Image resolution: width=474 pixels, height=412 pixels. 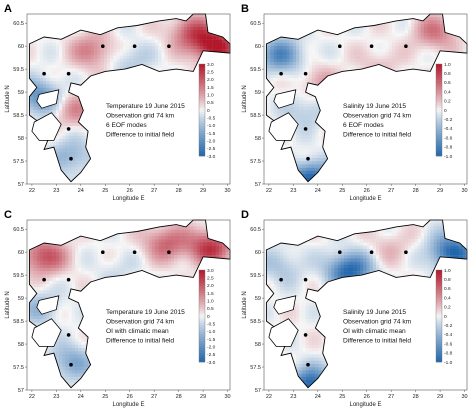 I want to click on colorbar-swatch, so click(x=202, y=111).